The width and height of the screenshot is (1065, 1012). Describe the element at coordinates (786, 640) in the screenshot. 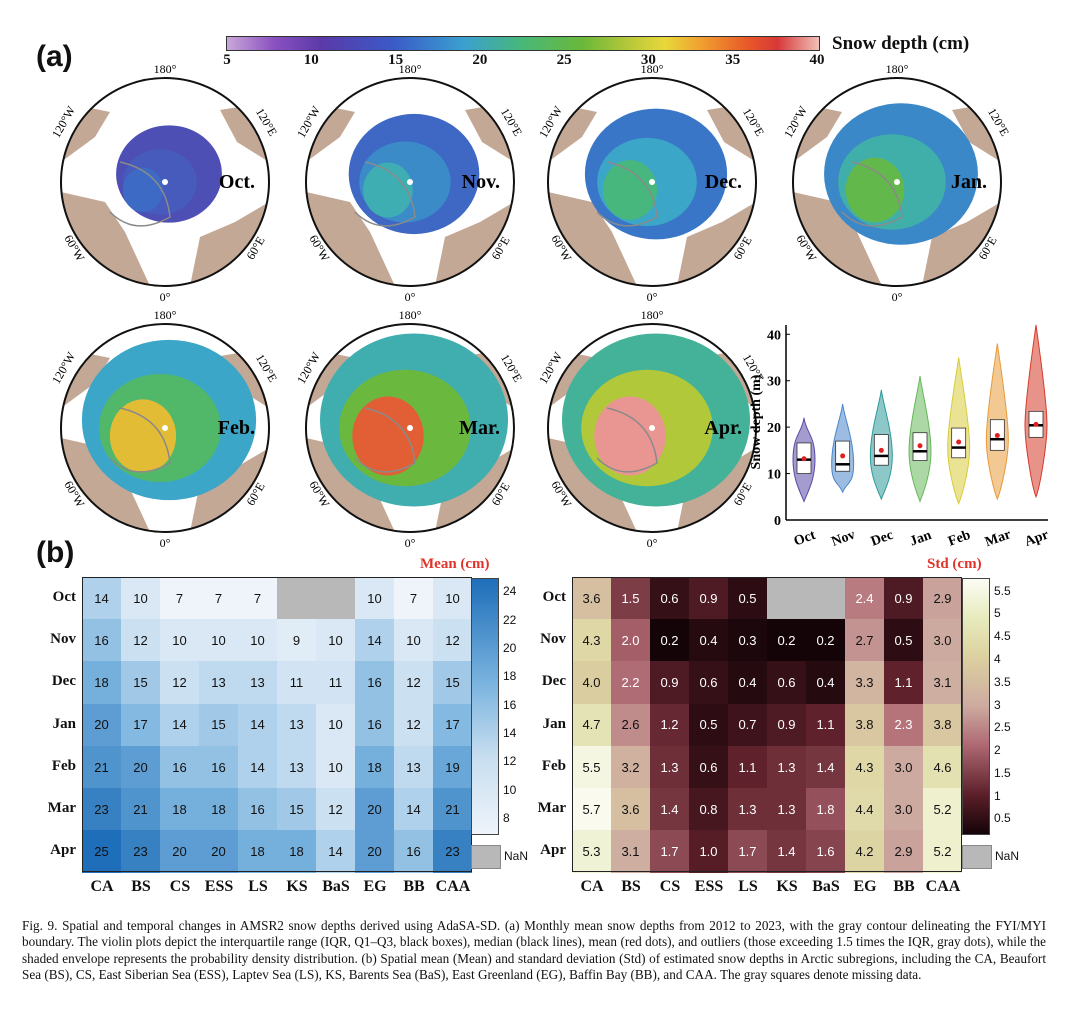

I see `heatmap-cell: 0.2` at that location.